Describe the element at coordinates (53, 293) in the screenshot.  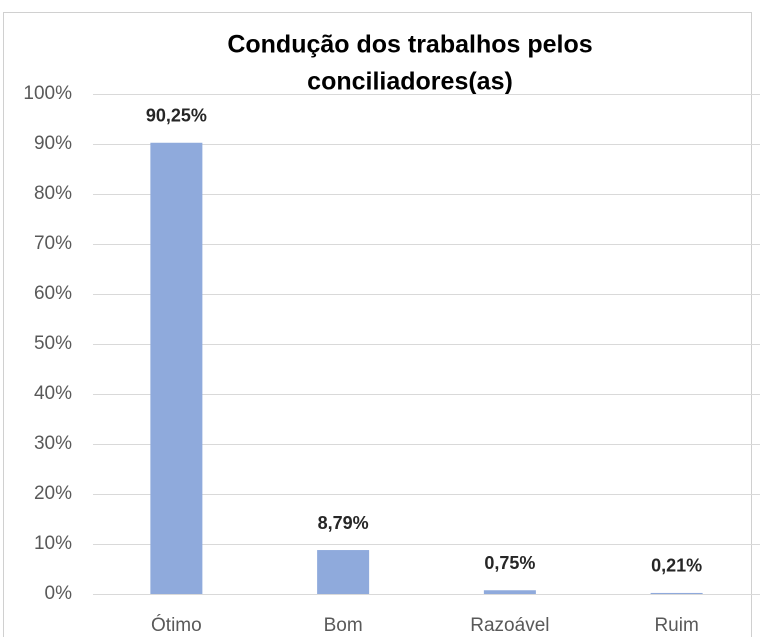
I see `y-tick-label: 60%` at that location.